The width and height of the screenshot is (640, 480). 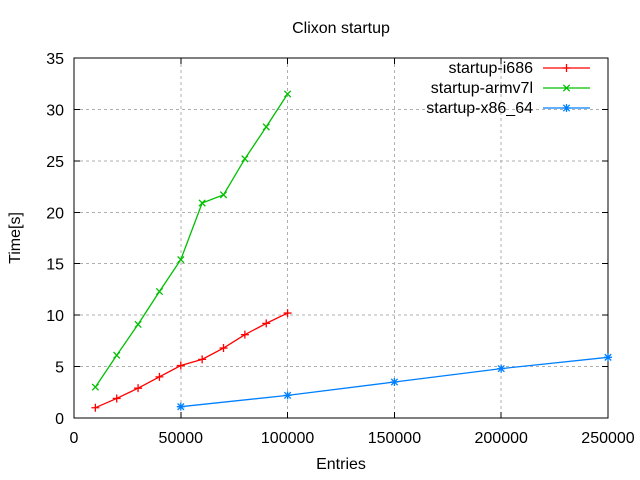 I want to click on legend-sample-marker-startup-armv7l, so click(x=566, y=88).